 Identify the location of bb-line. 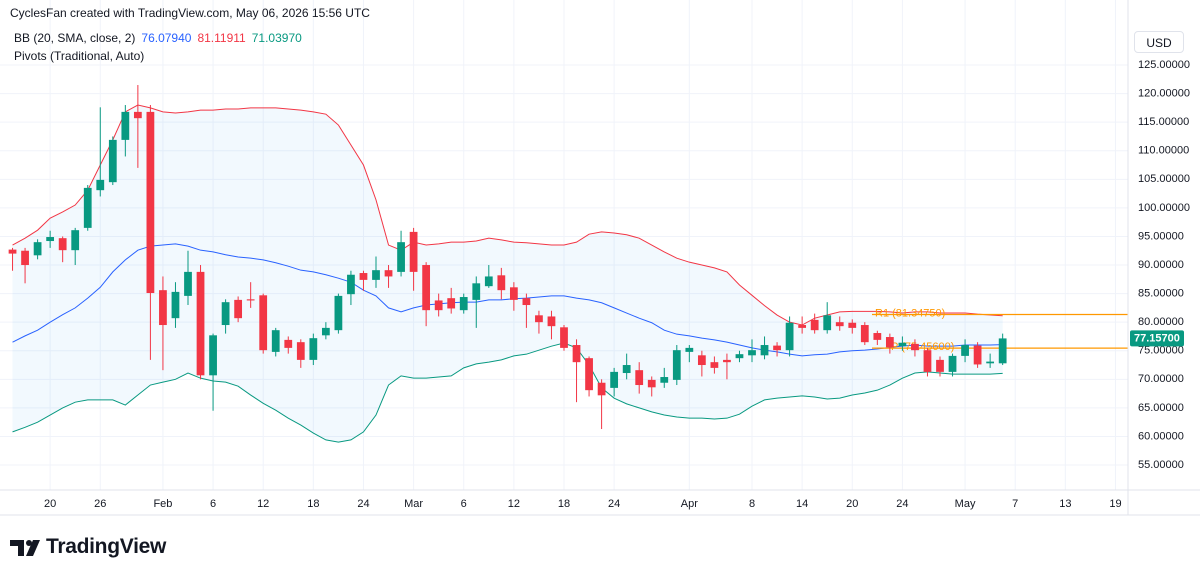
(507, 392).